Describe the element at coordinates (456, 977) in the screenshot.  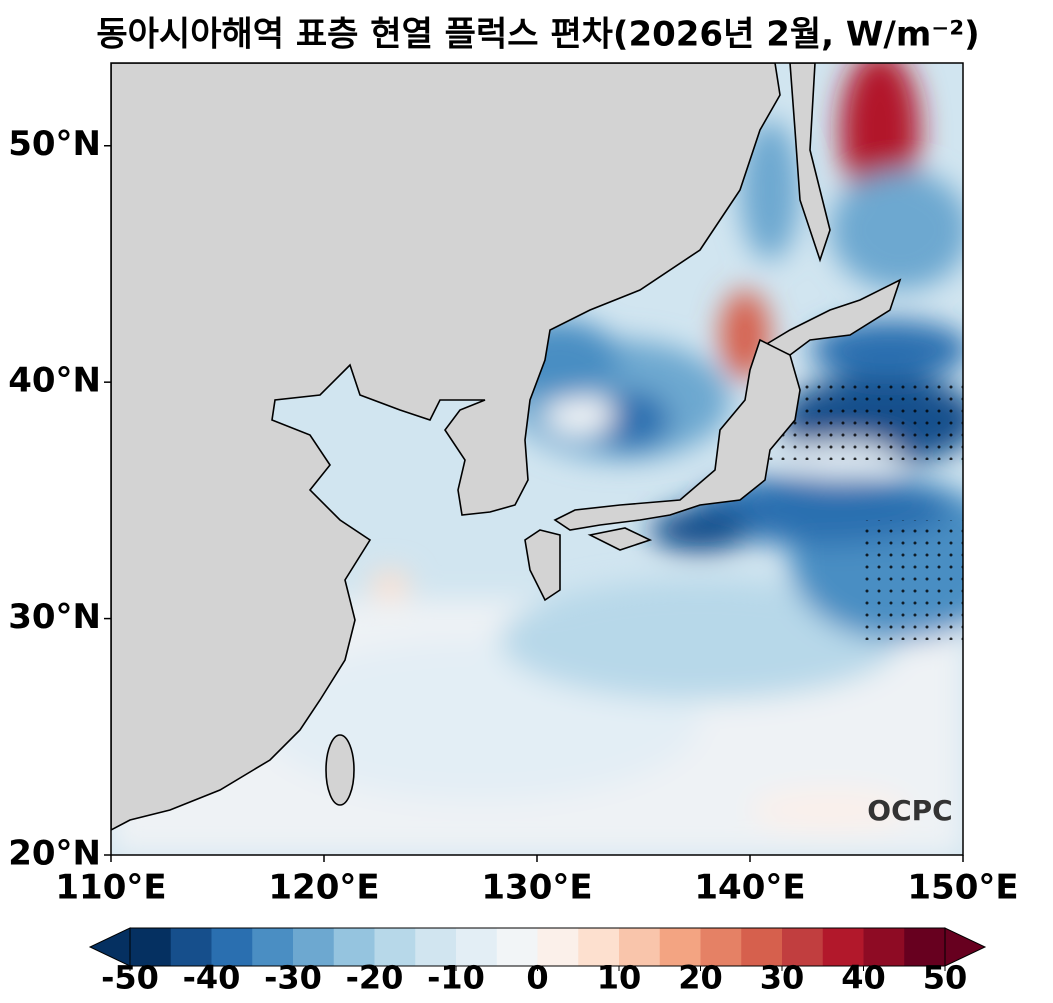
I see `colorbar-tick-label: -10` at that location.